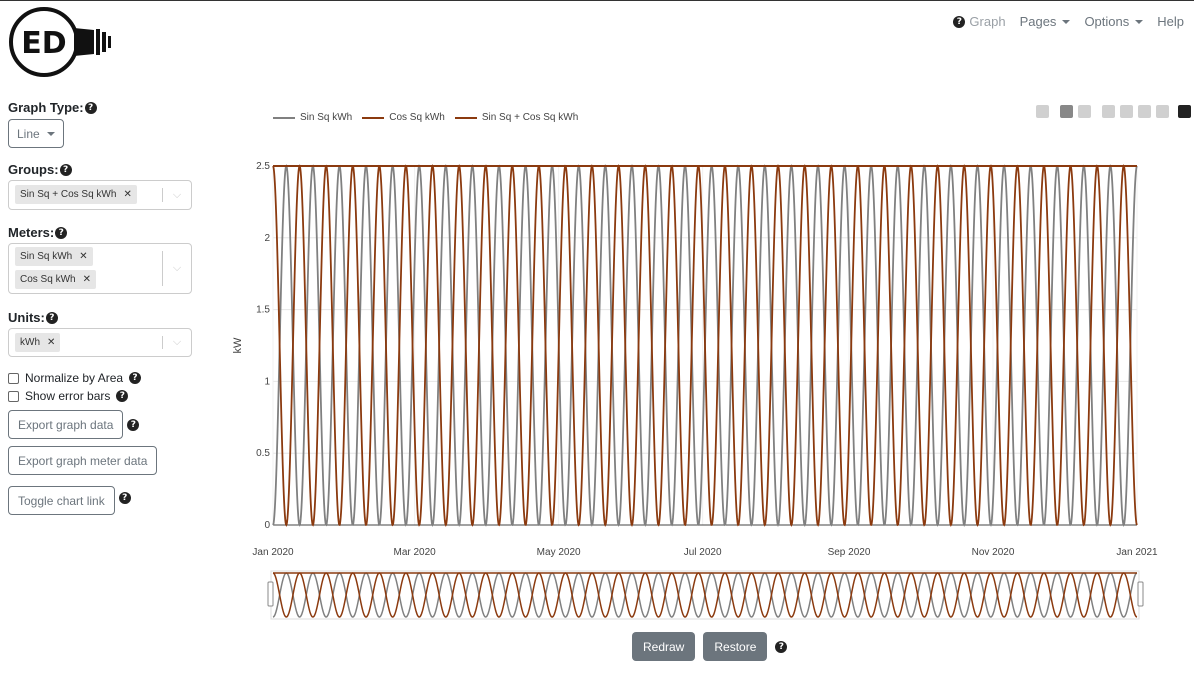 The image size is (1194, 677). I want to click on x-tick-label: Sep 2020, so click(849, 552).